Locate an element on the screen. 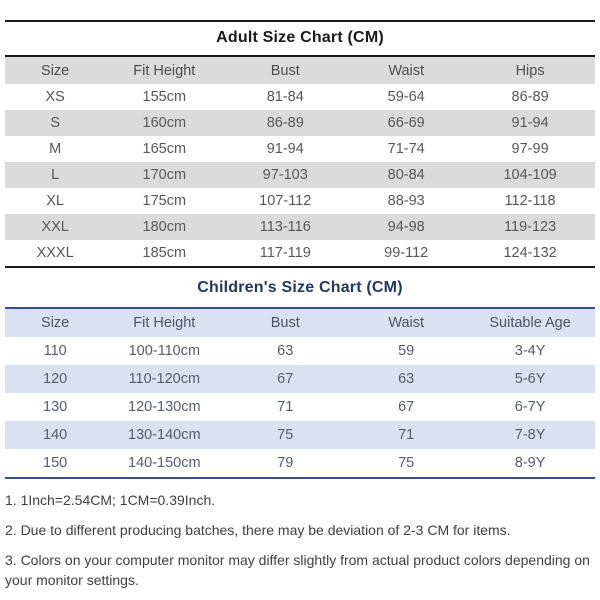 The width and height of the screenshot is (600, 600). column-header: Suitable Age is located at coordinates (530, 323).